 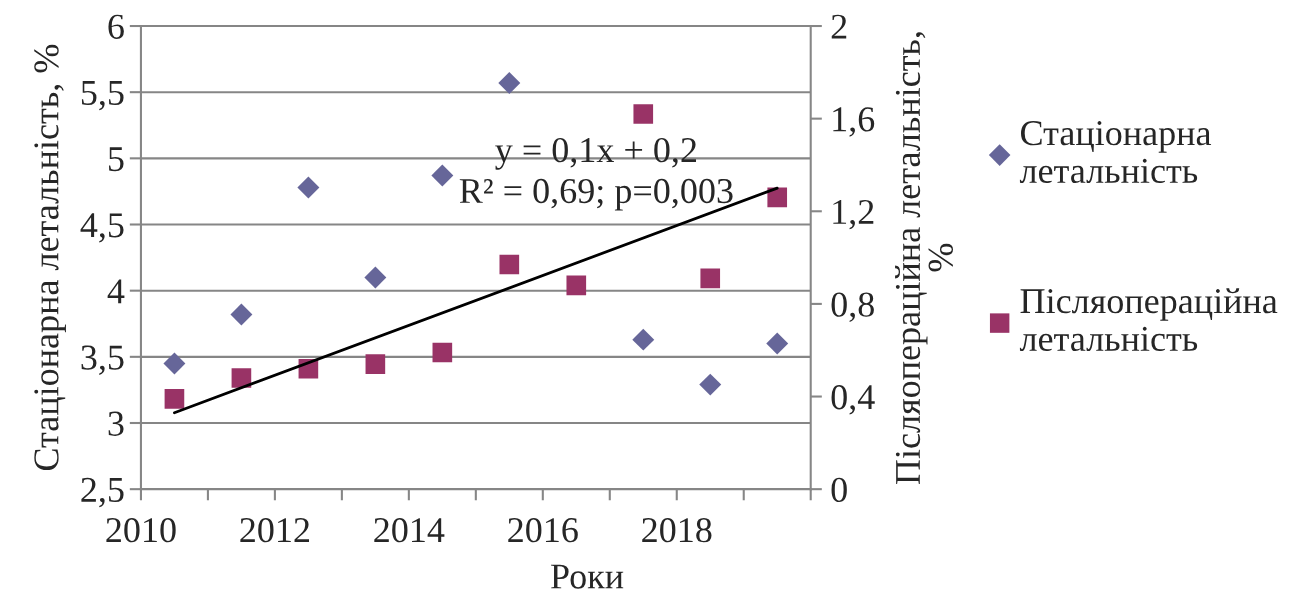 What do you see at coordinates (102, 228) in the screenshot?
I see `y-tick-label: 4,5` at bounding box center [102, 228].